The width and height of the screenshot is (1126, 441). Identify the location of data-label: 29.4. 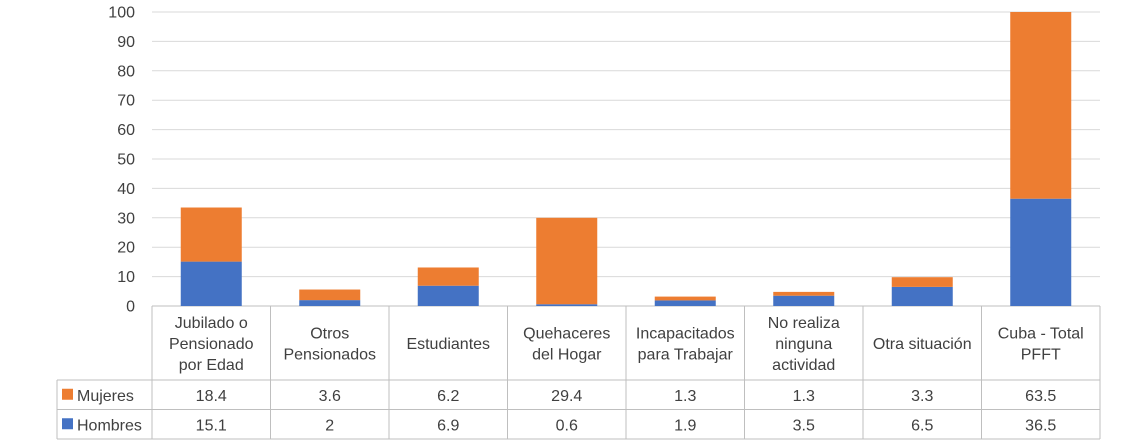
(566, 396).